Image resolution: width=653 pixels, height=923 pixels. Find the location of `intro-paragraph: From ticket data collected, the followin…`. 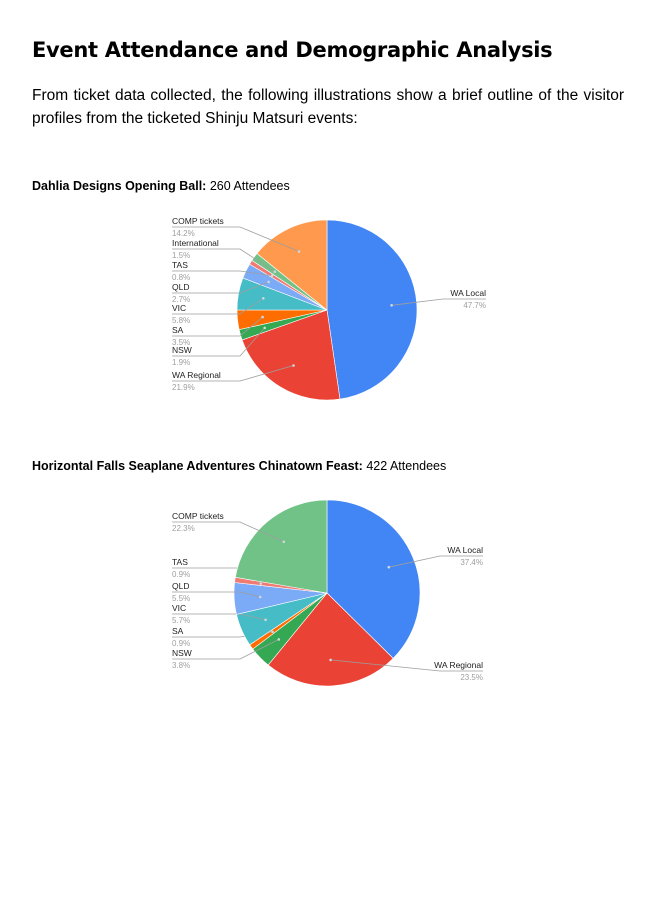

intro-paragraph: From ticket data collected, the followin… is located at coordinates (328, 107).